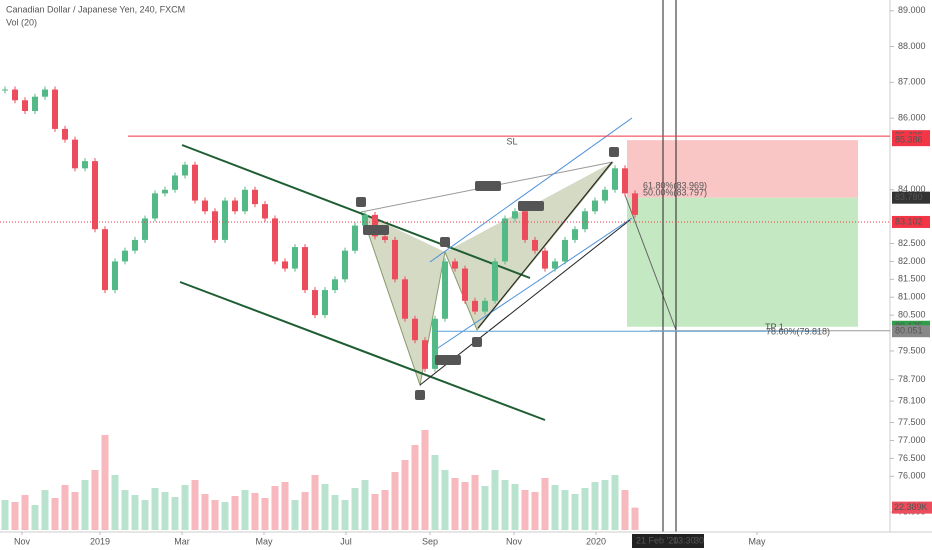 Image resolution: width=932 pixels, height=550 pixels. I want to click on y-tick-label: 78.100, so click(912, 400).